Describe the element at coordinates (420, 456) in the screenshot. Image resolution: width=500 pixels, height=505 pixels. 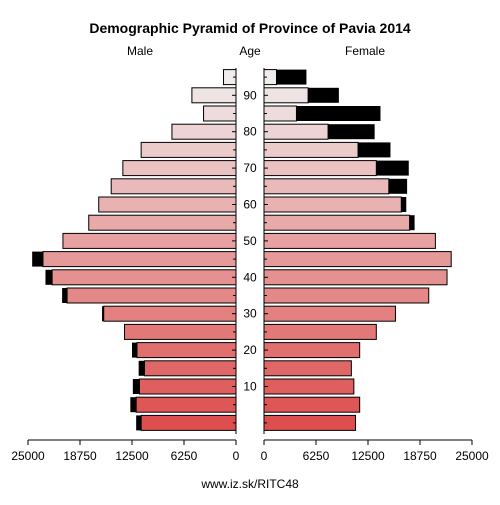
I see `x-tick-label-right-3: 18750` at that location.